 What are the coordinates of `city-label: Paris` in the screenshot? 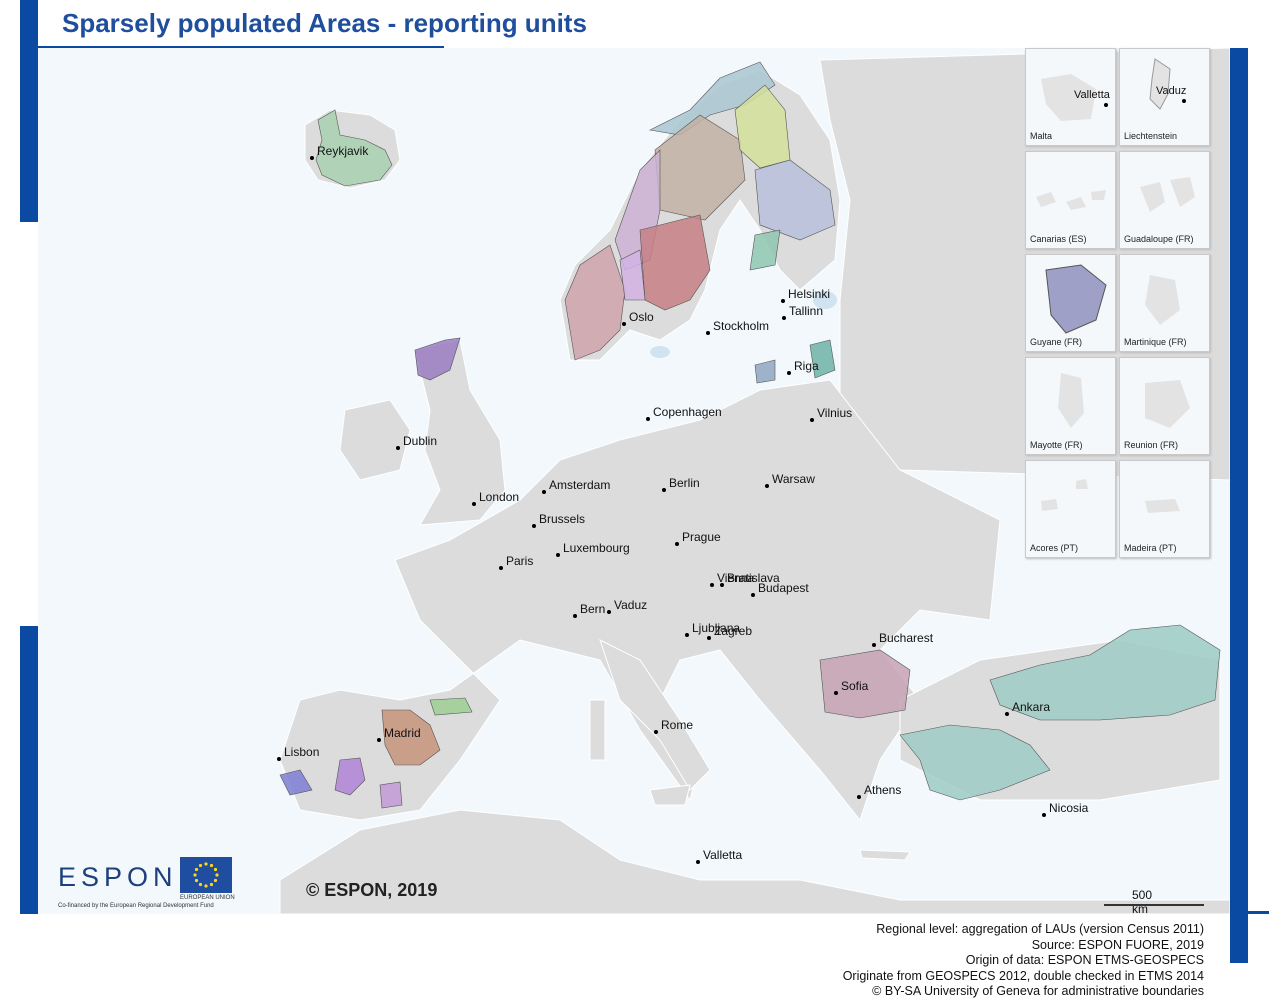 It's located at (520, 561).